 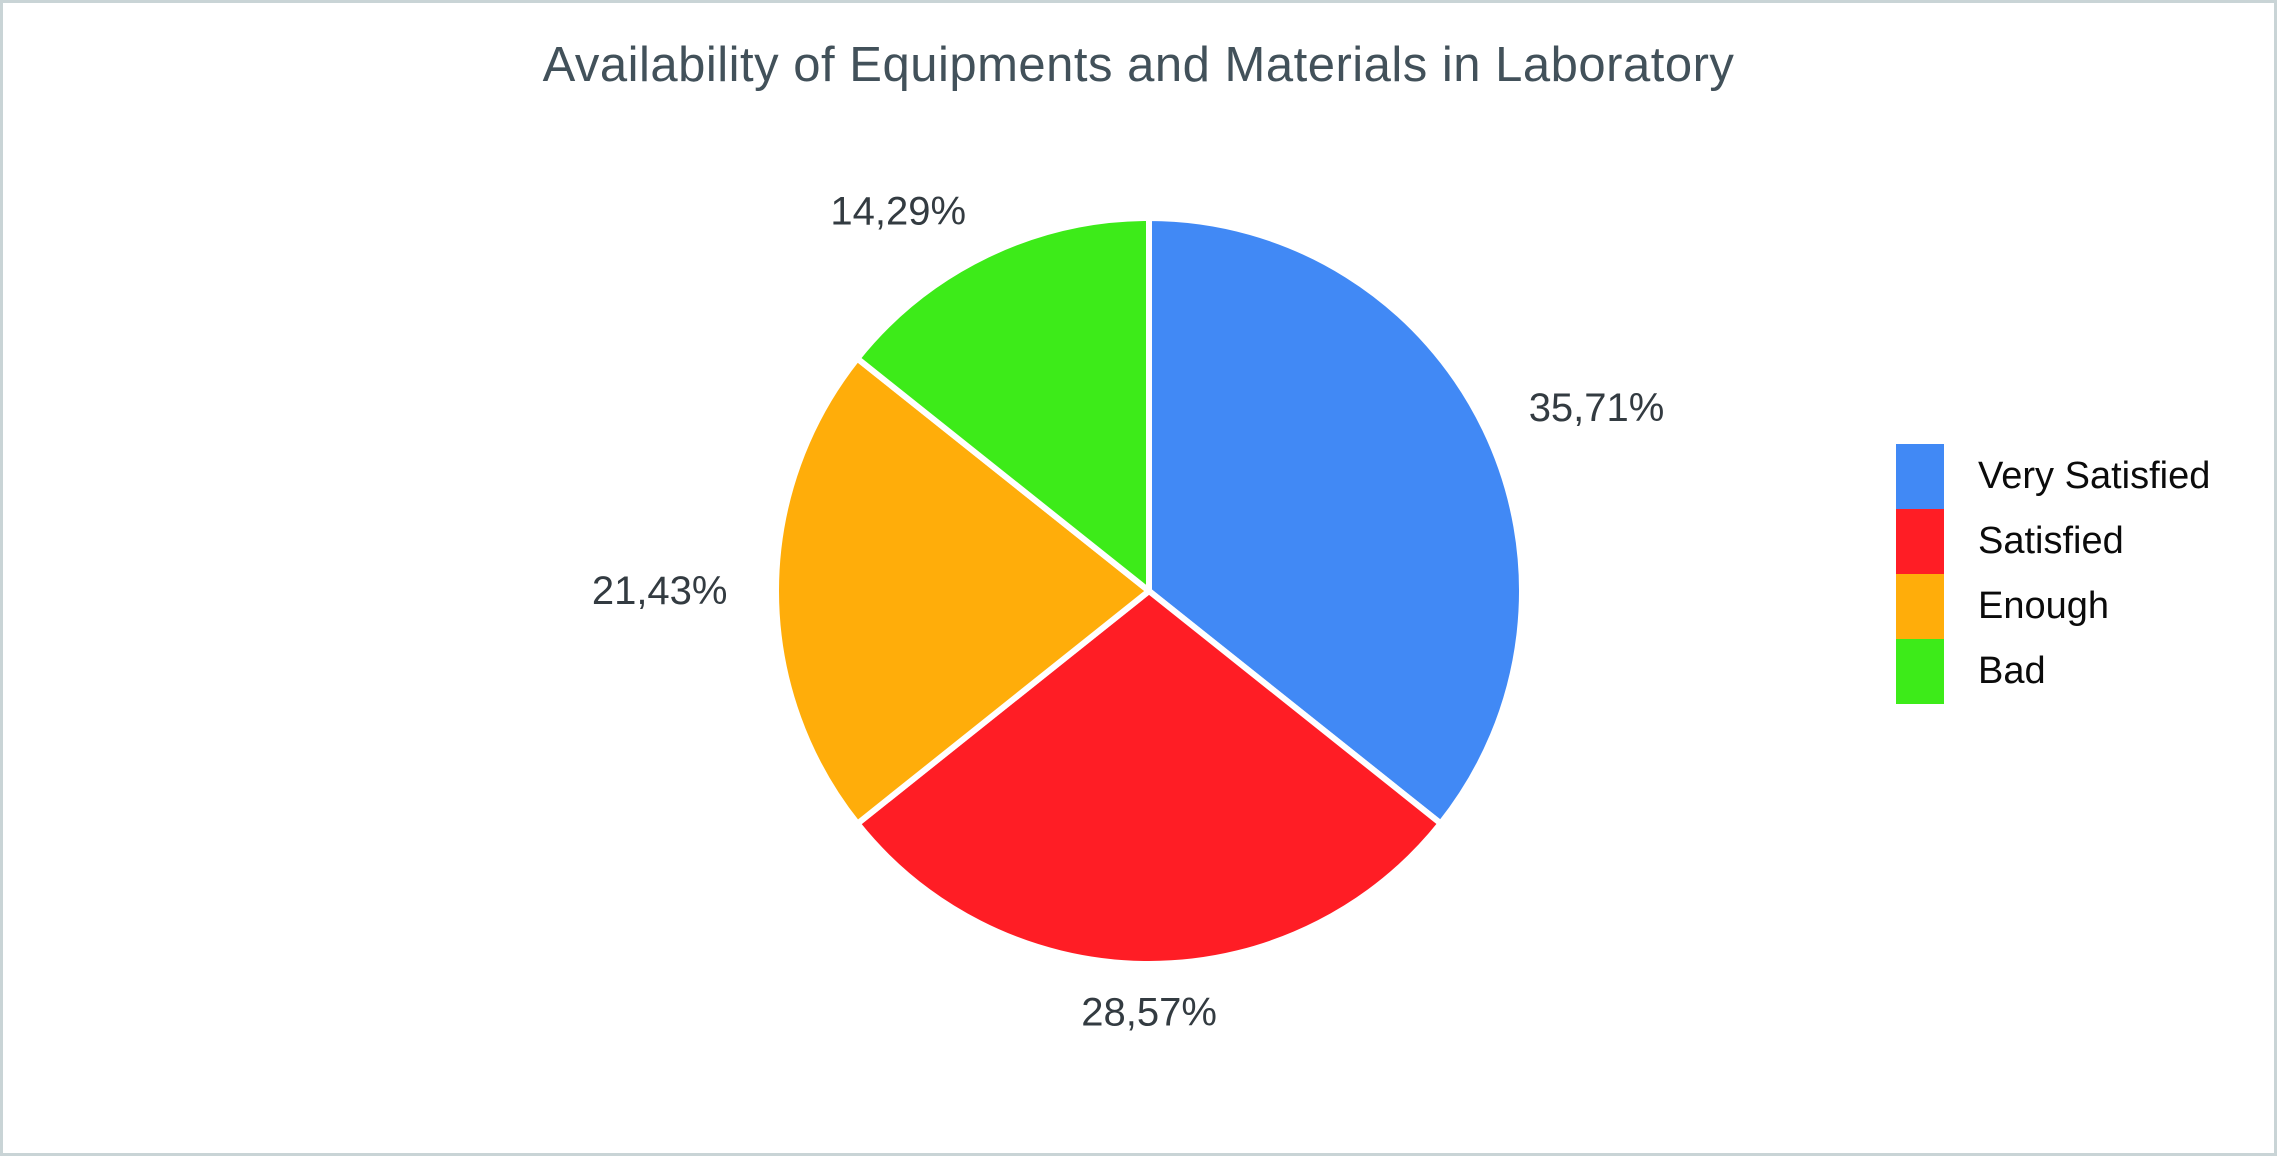 I want to click on legend-label-bad: Bad, so click(x=2012, y=671).